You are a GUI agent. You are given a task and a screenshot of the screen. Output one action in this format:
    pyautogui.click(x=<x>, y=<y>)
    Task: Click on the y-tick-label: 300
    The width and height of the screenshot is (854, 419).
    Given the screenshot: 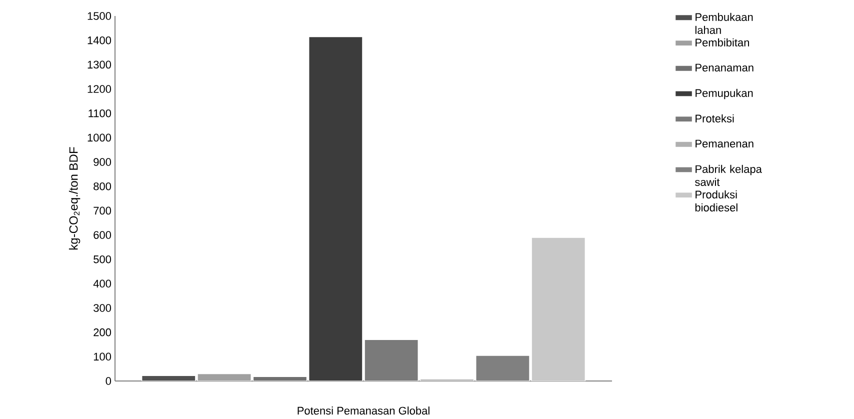 What is the action you would take?
    pyautogui.click(x=103, y=308)
    